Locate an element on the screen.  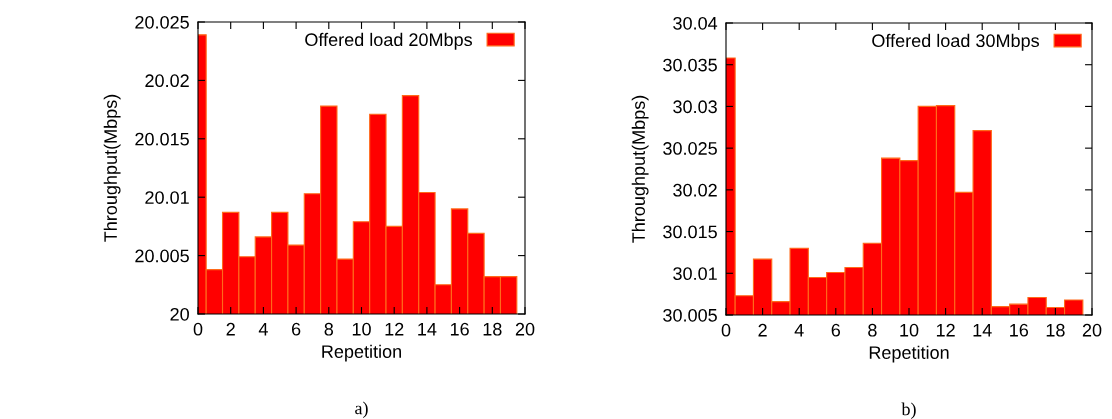
text: a) is located at coordinates (361, 409).